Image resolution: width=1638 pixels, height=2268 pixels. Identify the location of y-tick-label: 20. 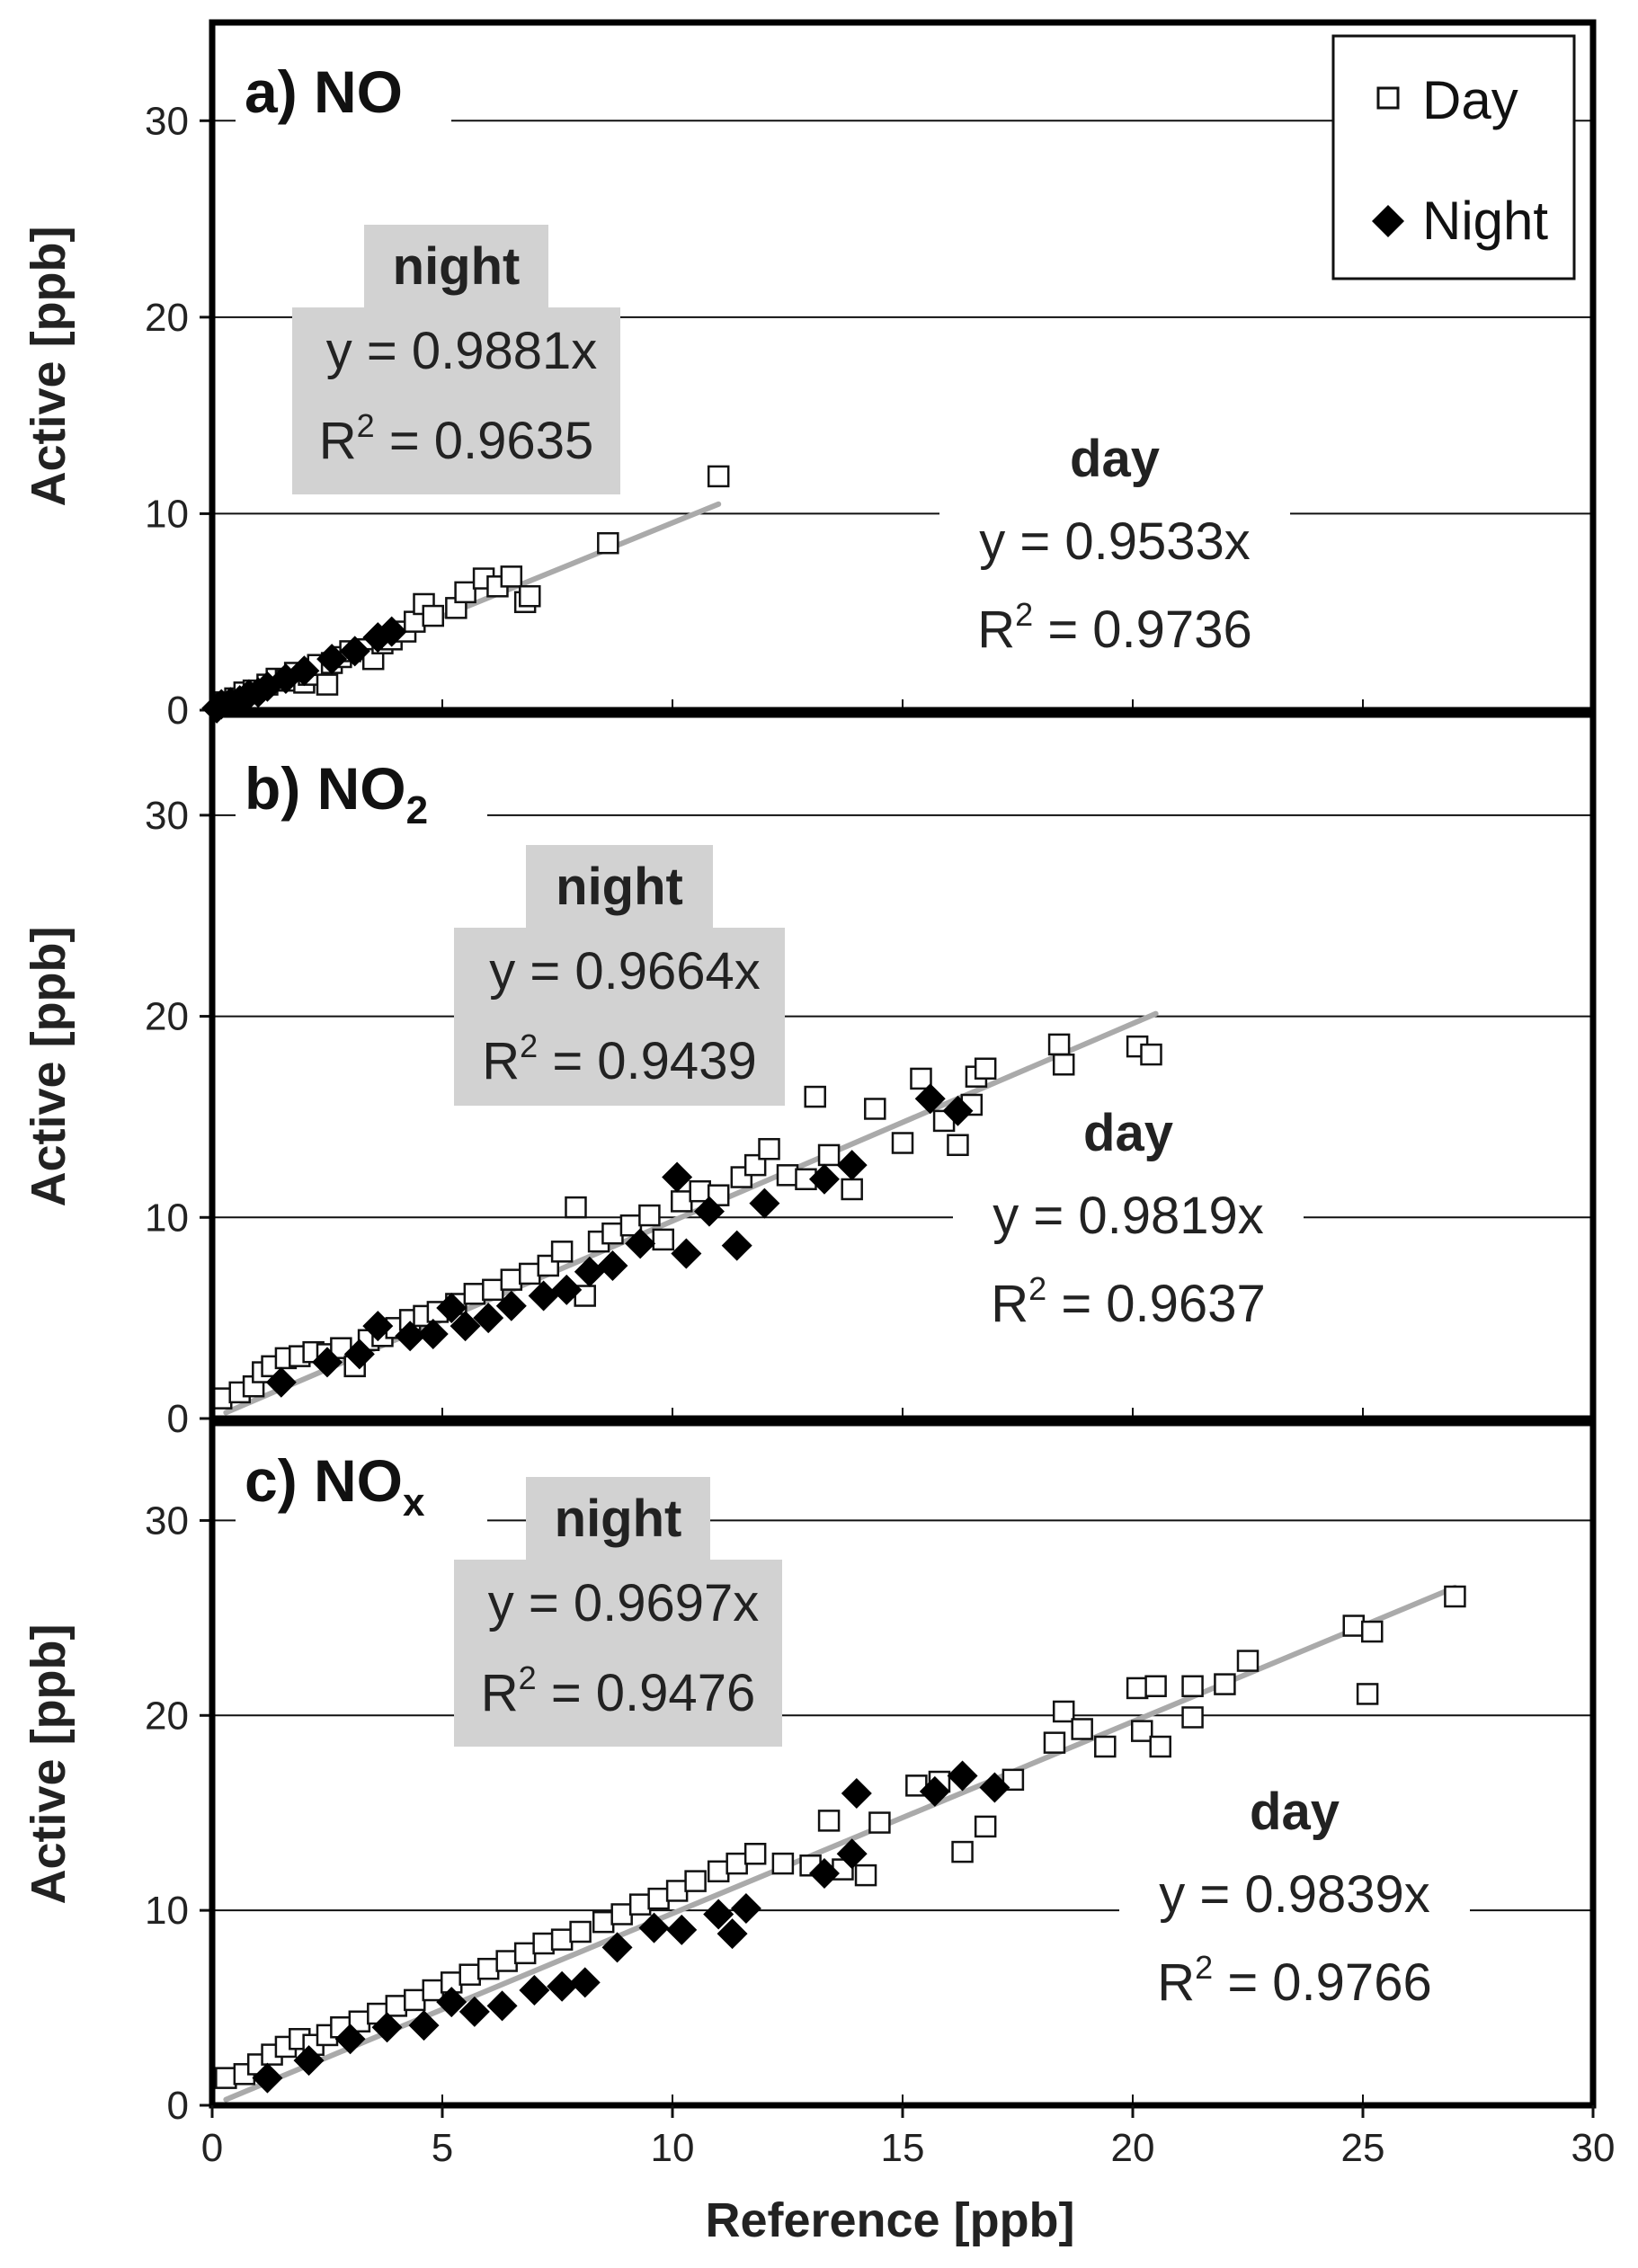
(167, 318).